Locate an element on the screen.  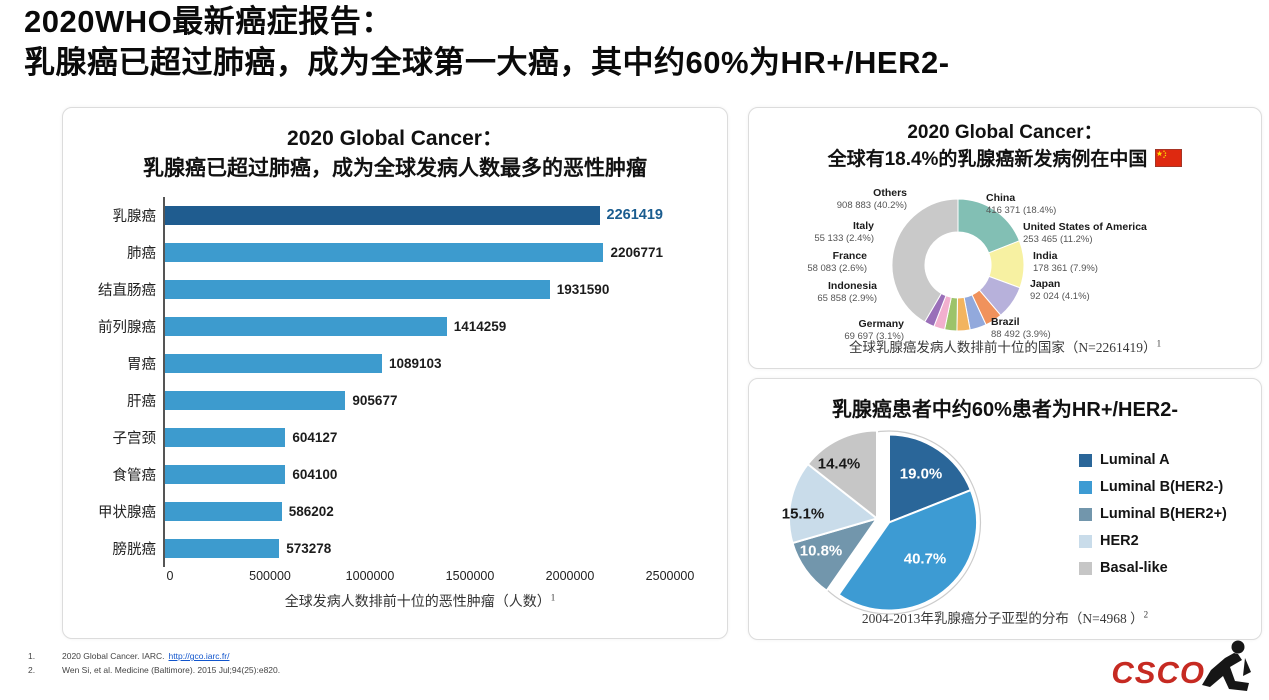
donut-country-value: 908 883 (40.2%) is located at coordinates (871, 206).